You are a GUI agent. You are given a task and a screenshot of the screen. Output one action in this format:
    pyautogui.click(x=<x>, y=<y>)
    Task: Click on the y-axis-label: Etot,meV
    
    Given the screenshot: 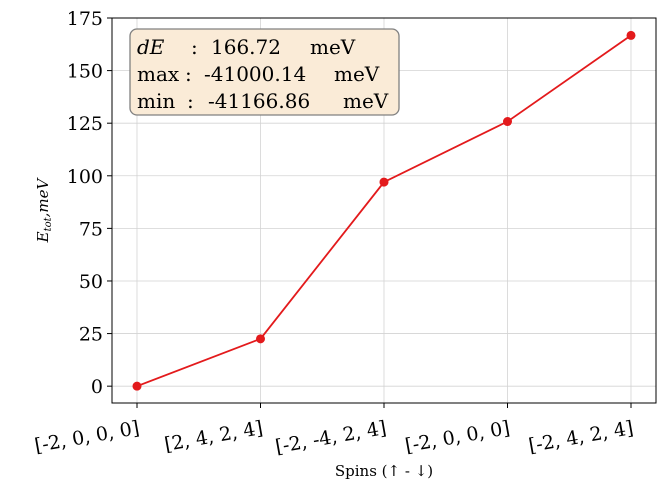 What is the action you would take?
    pyautogui.click(x=44, y=209)
    